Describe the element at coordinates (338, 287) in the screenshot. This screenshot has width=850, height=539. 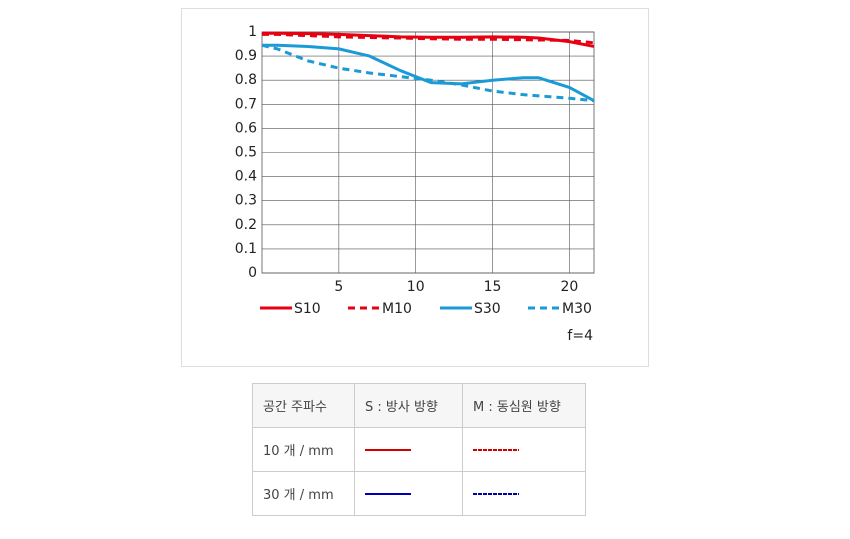
I see `x-tick-label: 5` at that location.